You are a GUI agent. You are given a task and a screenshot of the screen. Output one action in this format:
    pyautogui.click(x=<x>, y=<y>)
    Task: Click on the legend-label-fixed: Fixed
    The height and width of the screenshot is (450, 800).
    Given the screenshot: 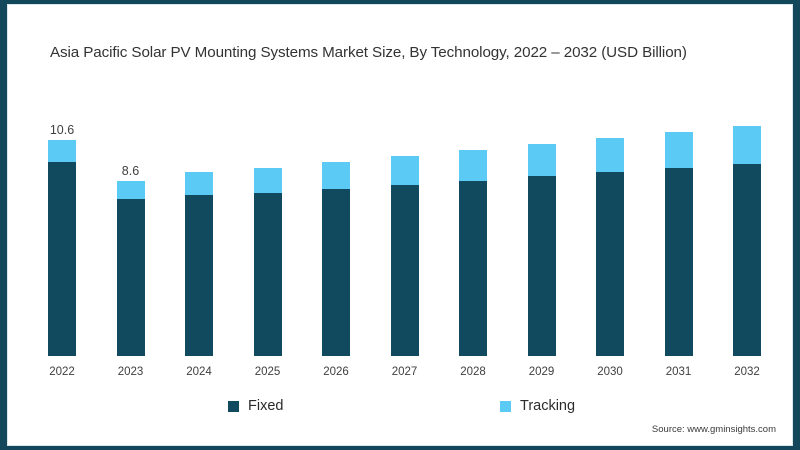 What is the action you would take?
    pyautogui.click(x=266, y=406)
    